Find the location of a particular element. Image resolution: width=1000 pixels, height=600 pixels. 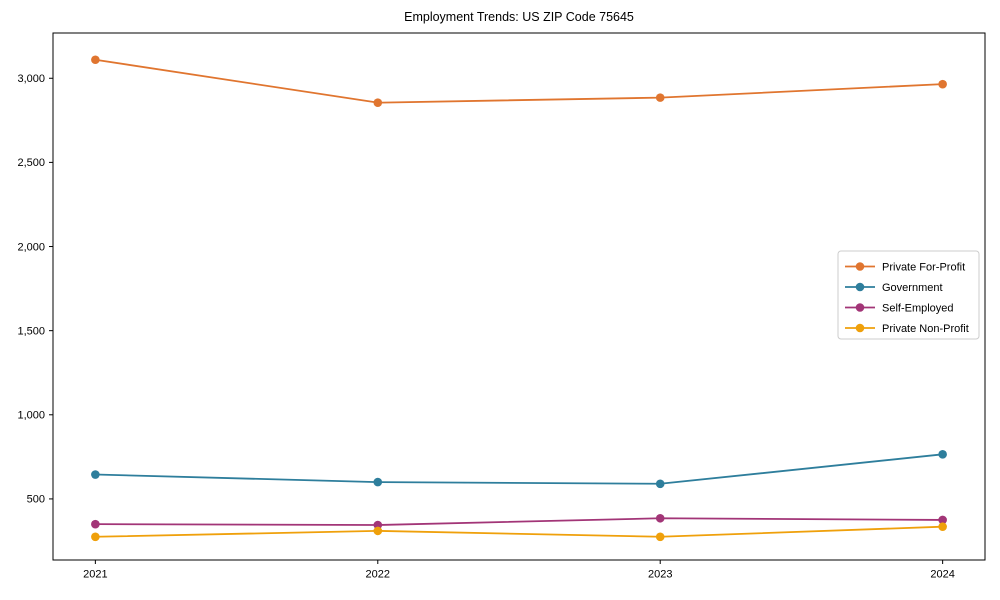

series-line-self-employed is located at coordinates (519, 521).